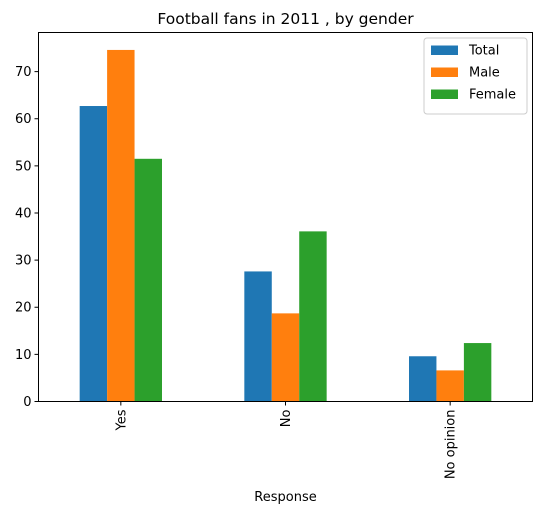 The height and width of the screenshot is (515, 543). I want to click on bar-female-no, so click(313, 316).